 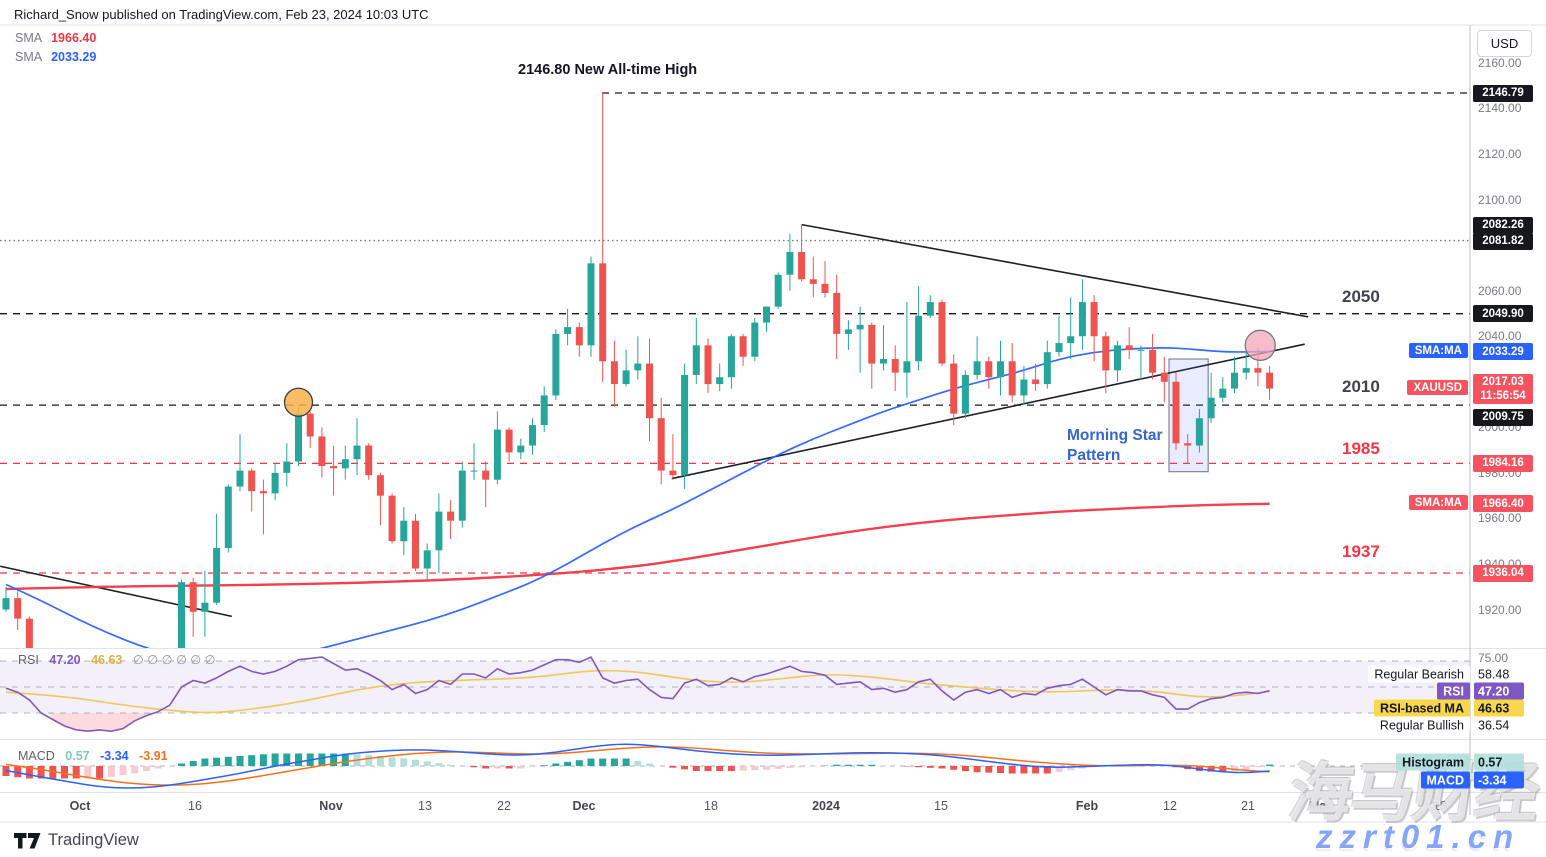 I want to click on sma-200-line, so click(x=637, y=546).